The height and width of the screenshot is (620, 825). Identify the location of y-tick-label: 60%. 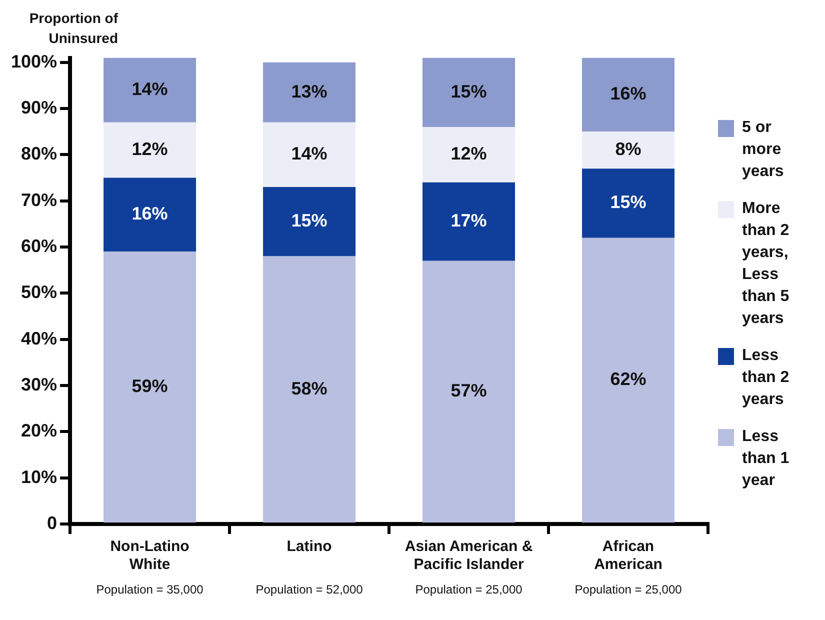
(39, 246).